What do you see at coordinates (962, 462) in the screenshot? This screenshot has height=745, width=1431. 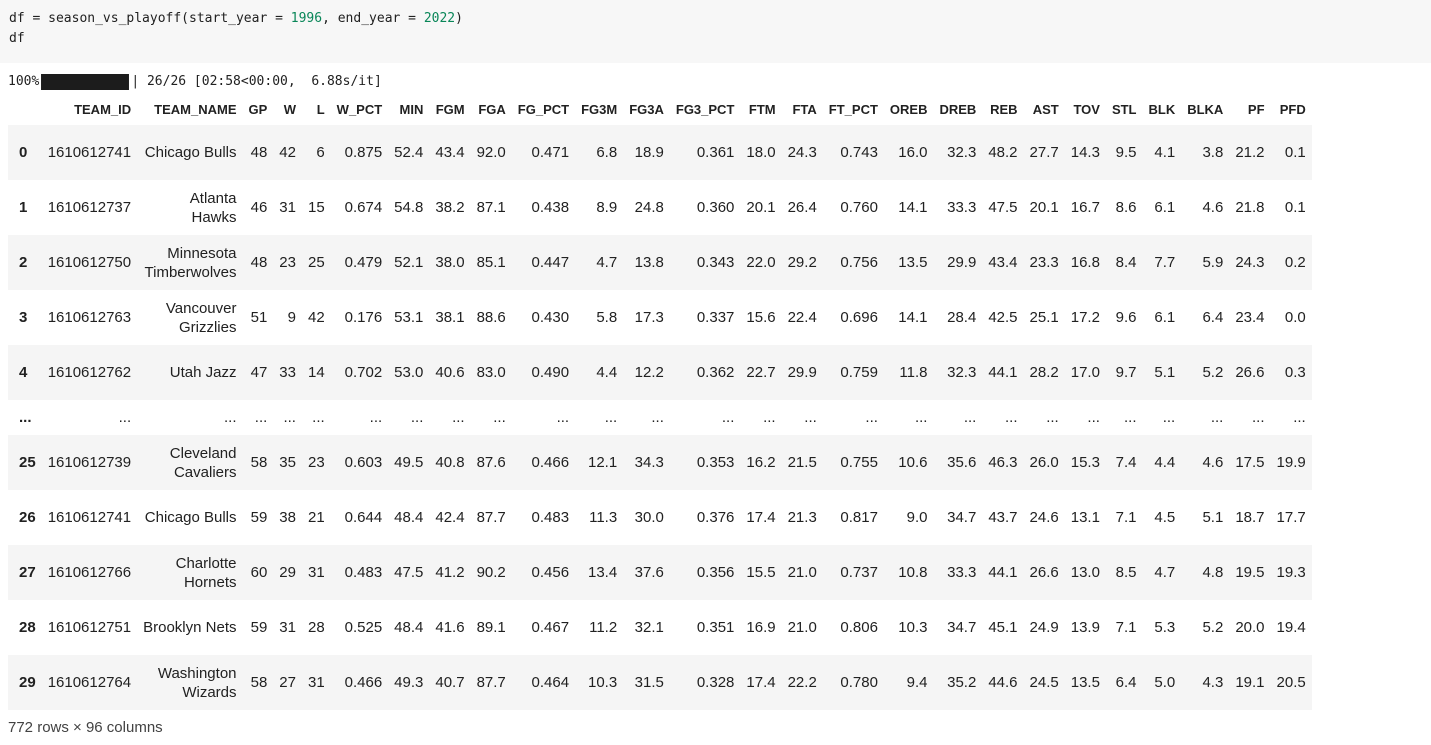 I see `cell: 35.6` at bounding box center [962, 462].